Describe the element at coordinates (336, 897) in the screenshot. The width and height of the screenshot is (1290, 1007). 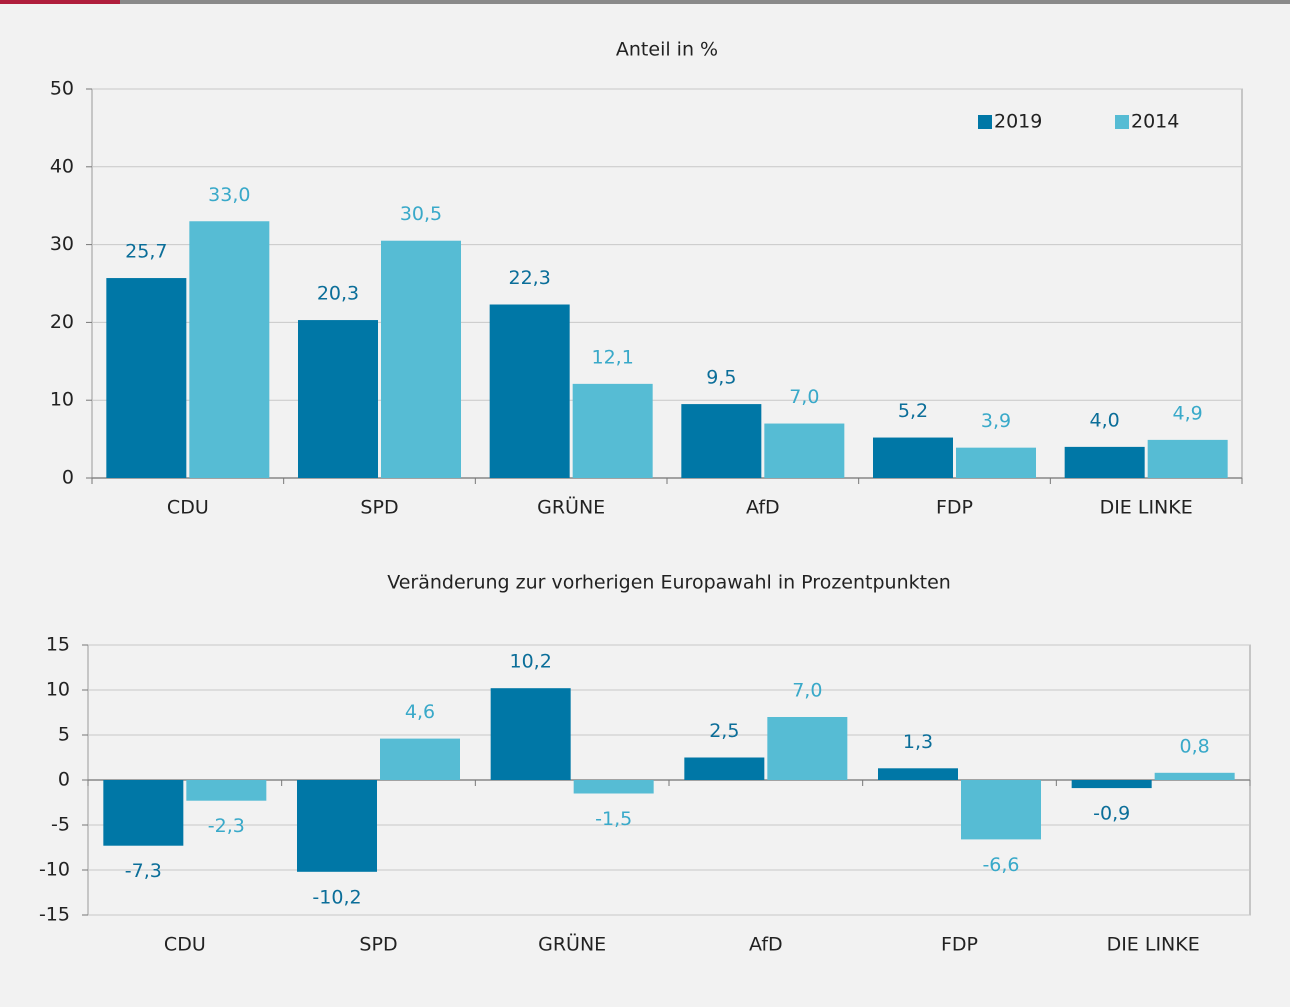
I see `value-label: -10,2` at that location.